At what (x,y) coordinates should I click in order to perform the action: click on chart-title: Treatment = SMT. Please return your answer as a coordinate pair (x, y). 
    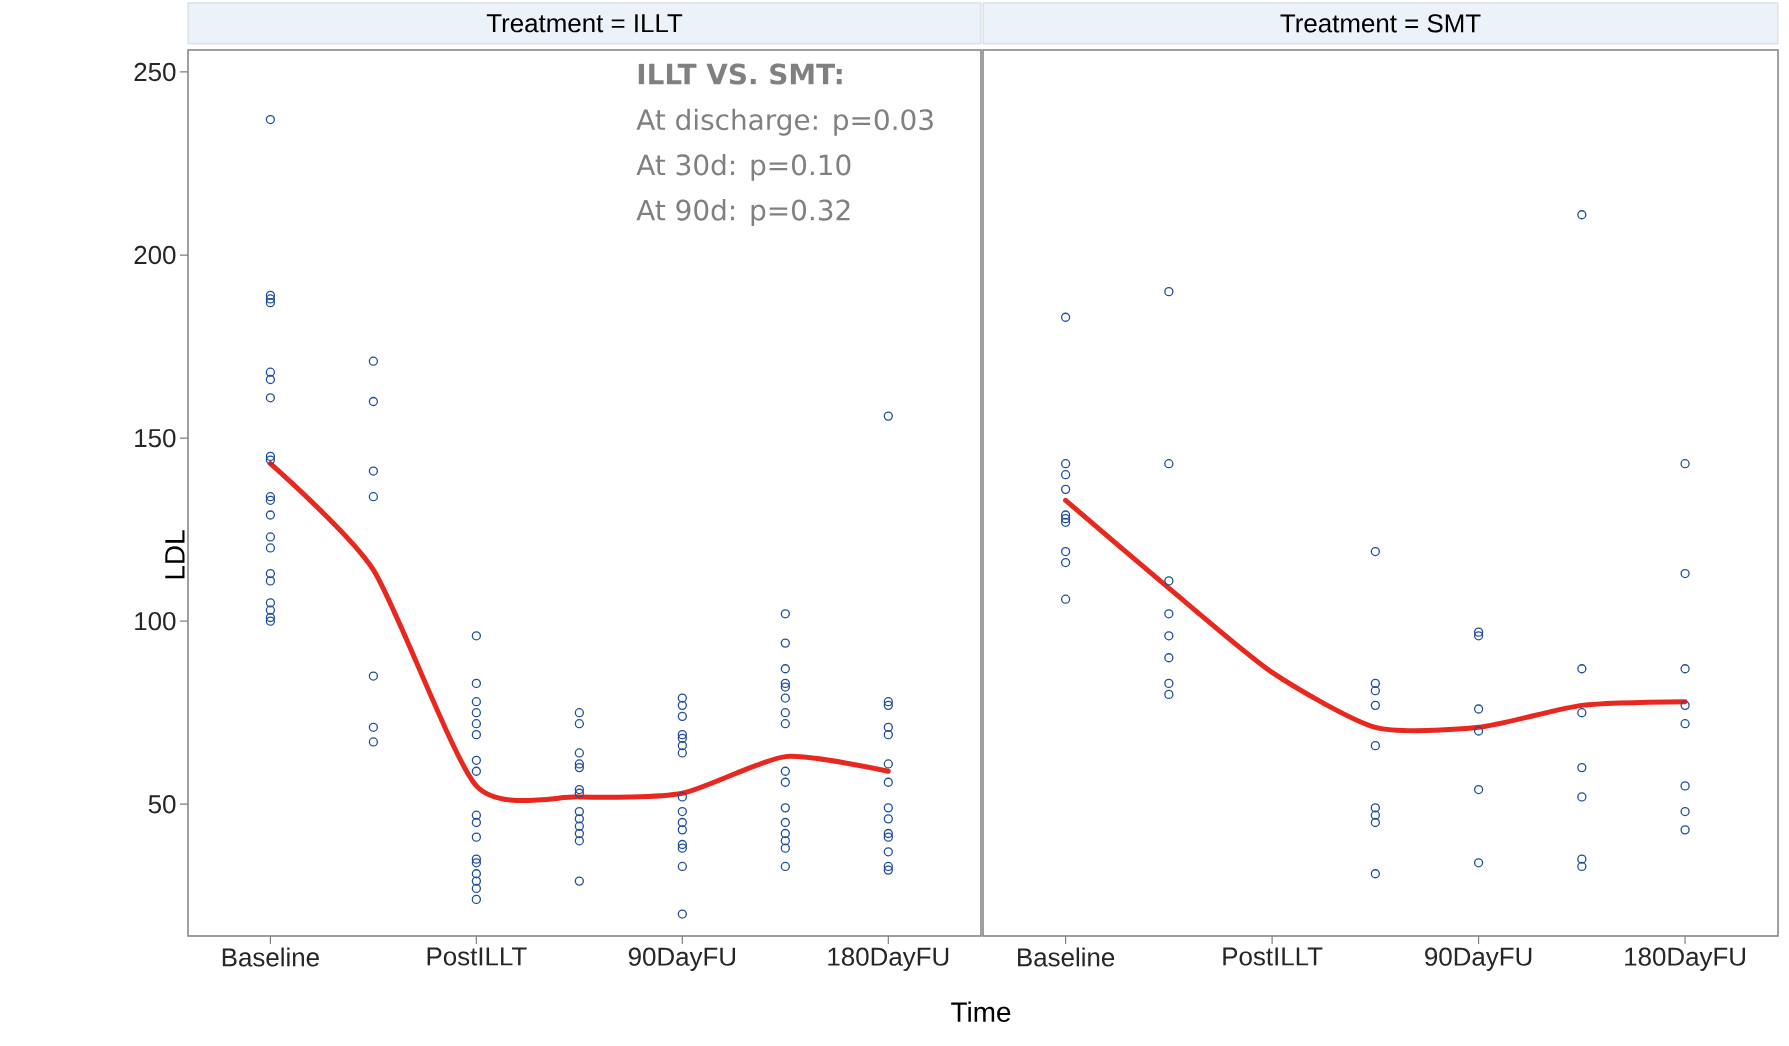
    Looking at the image, I should click on (1380, 23).